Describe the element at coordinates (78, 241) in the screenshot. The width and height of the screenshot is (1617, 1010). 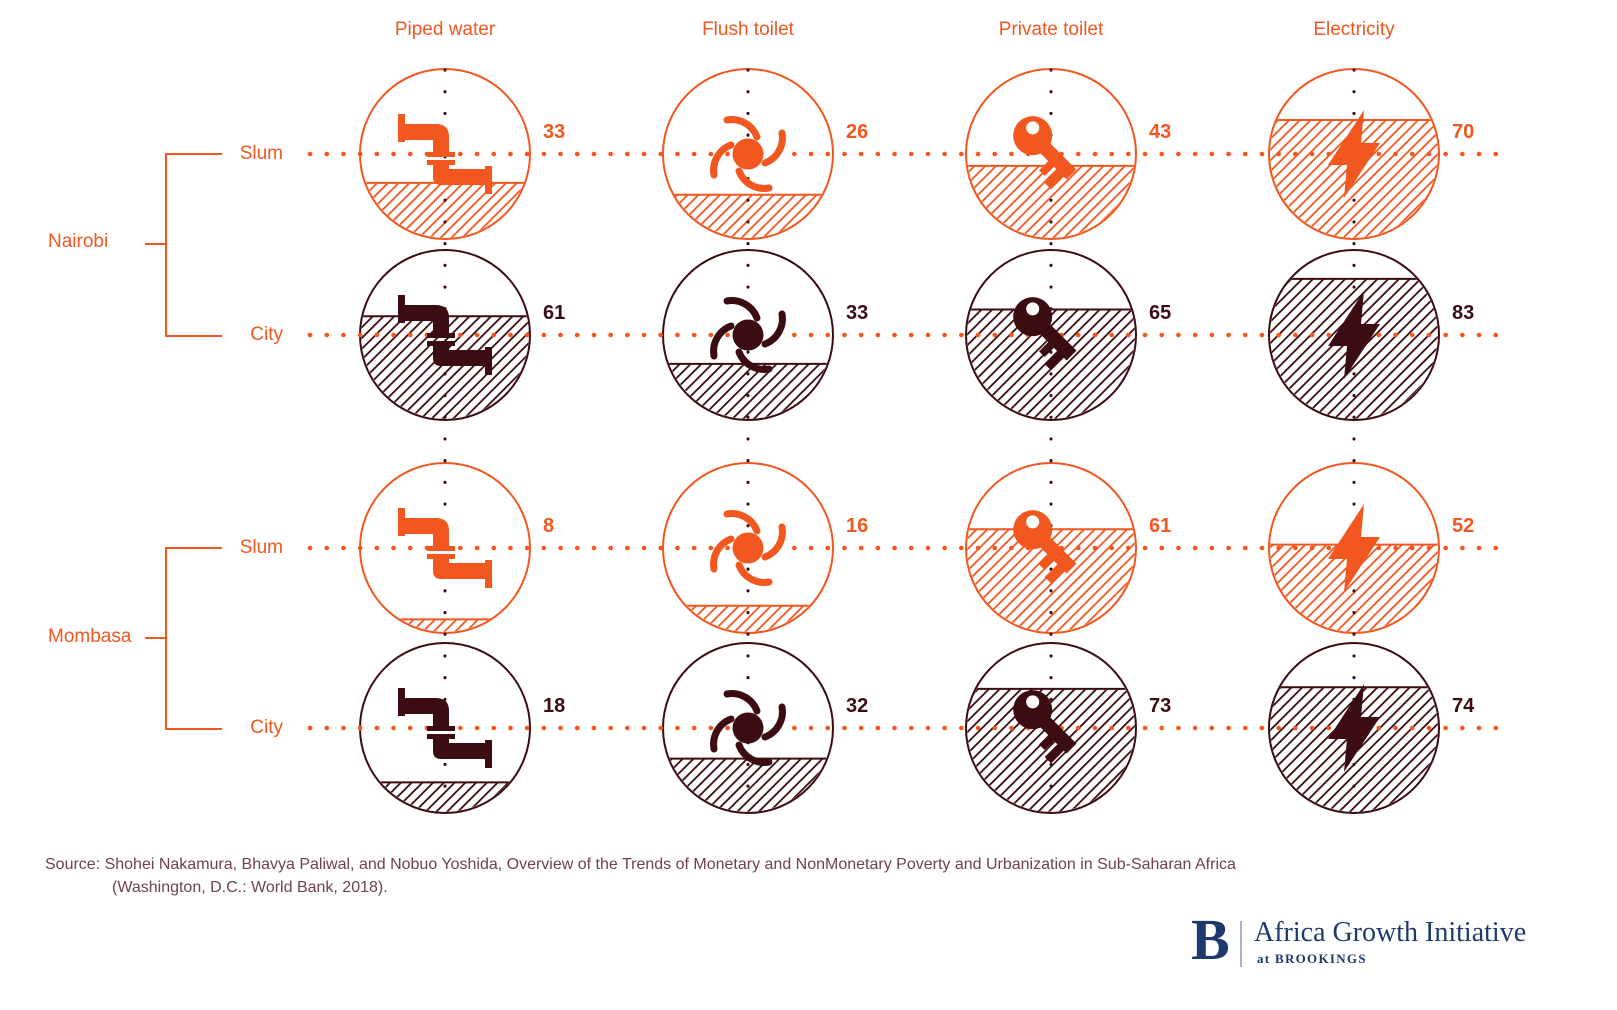
I see `group-label-nairobi: Nairobi` at that location.